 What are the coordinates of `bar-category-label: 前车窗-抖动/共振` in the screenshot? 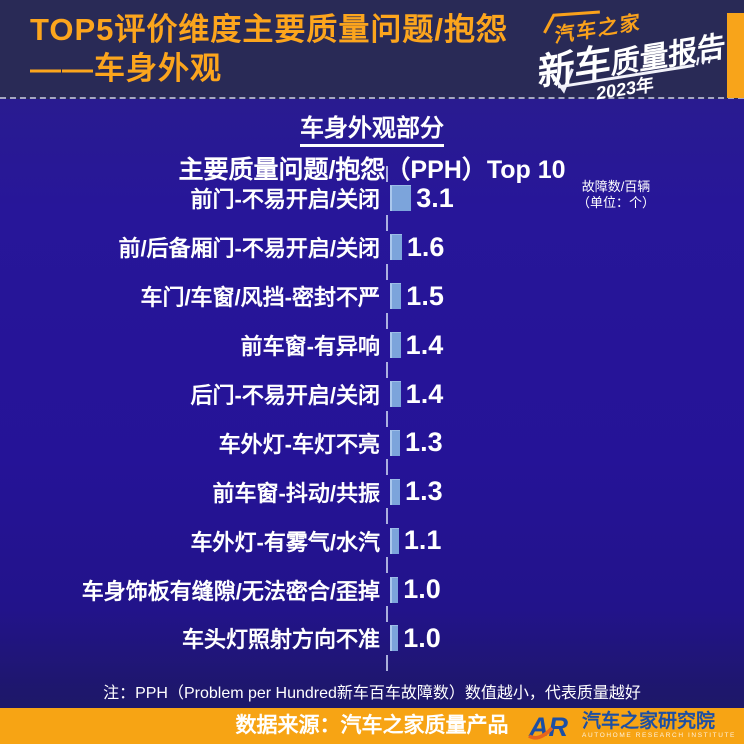 It's located at (296, 493).